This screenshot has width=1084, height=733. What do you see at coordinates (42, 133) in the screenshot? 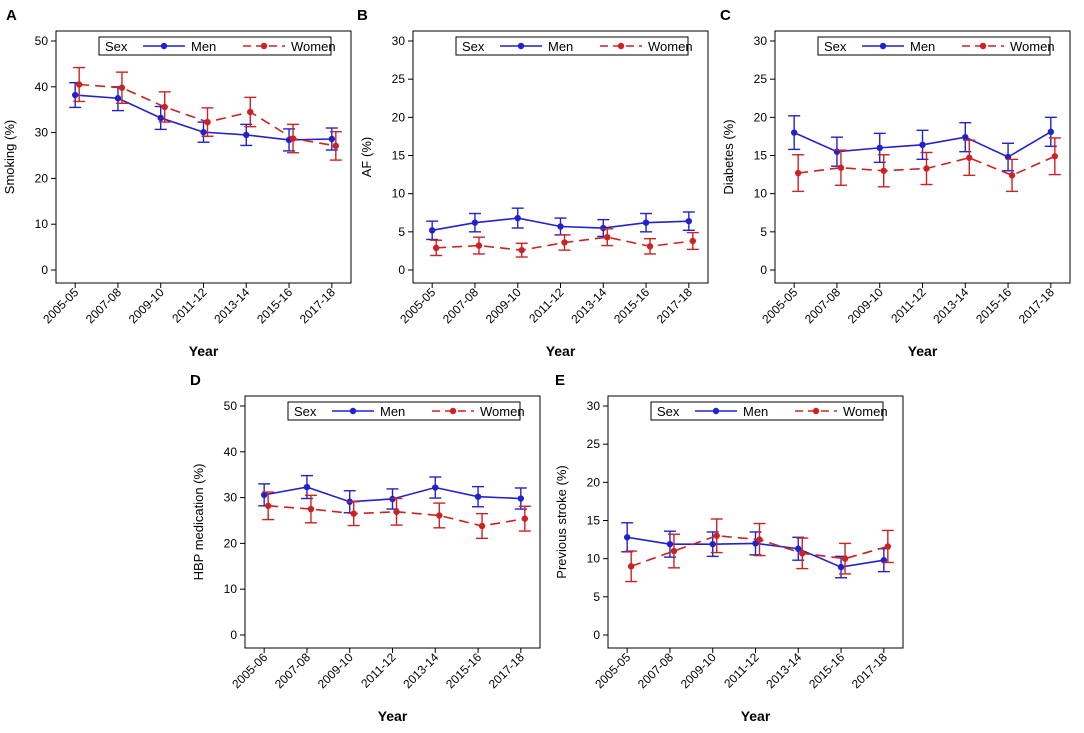
I see `y-tick-label: 30` at bounding box center [42, 133].